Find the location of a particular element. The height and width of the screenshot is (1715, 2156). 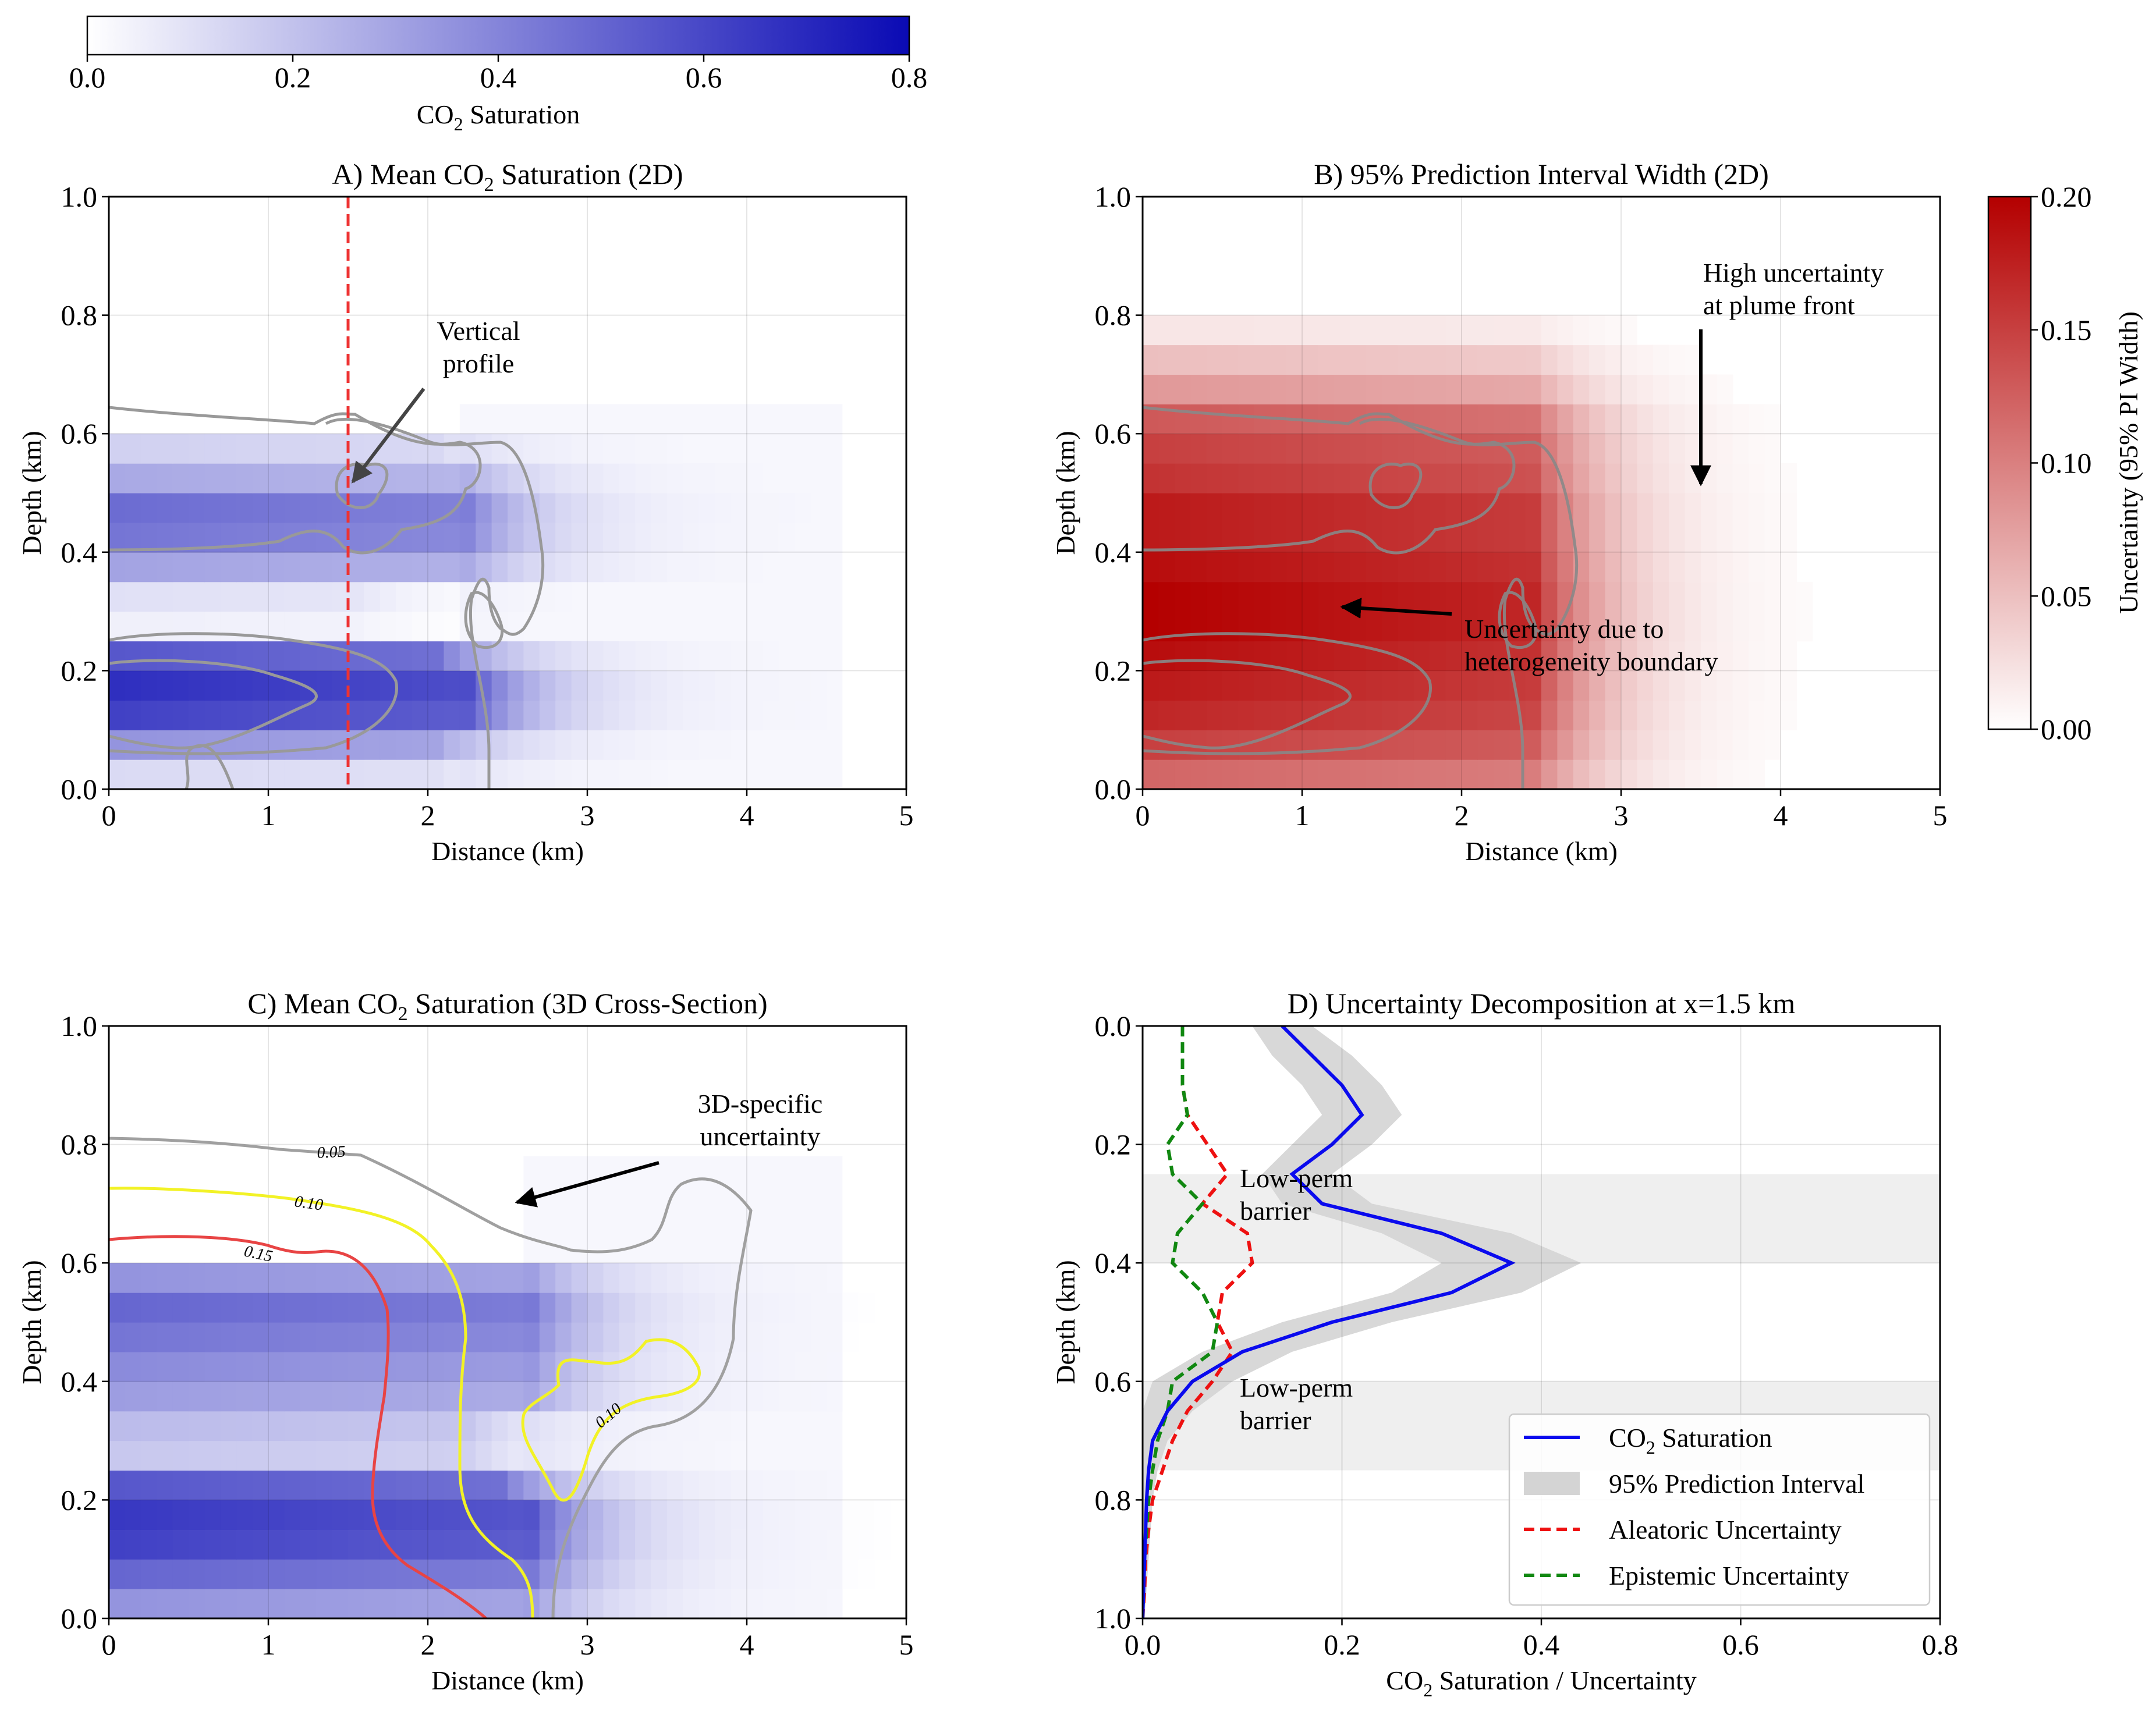

epistemic-uncertainty-line is located at coordinates (1181, 1322).